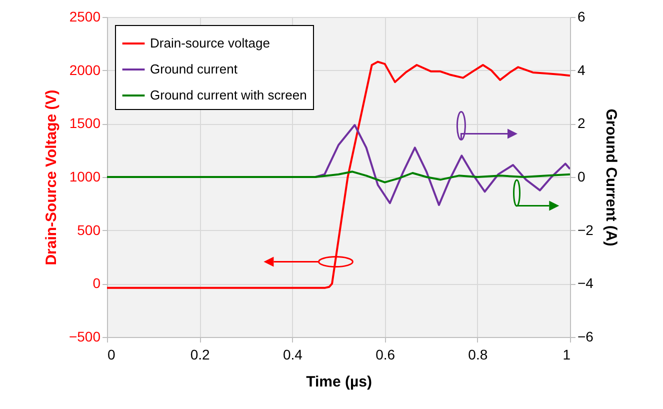  I want to click on x-tick-label: 0, so click(112, 354).